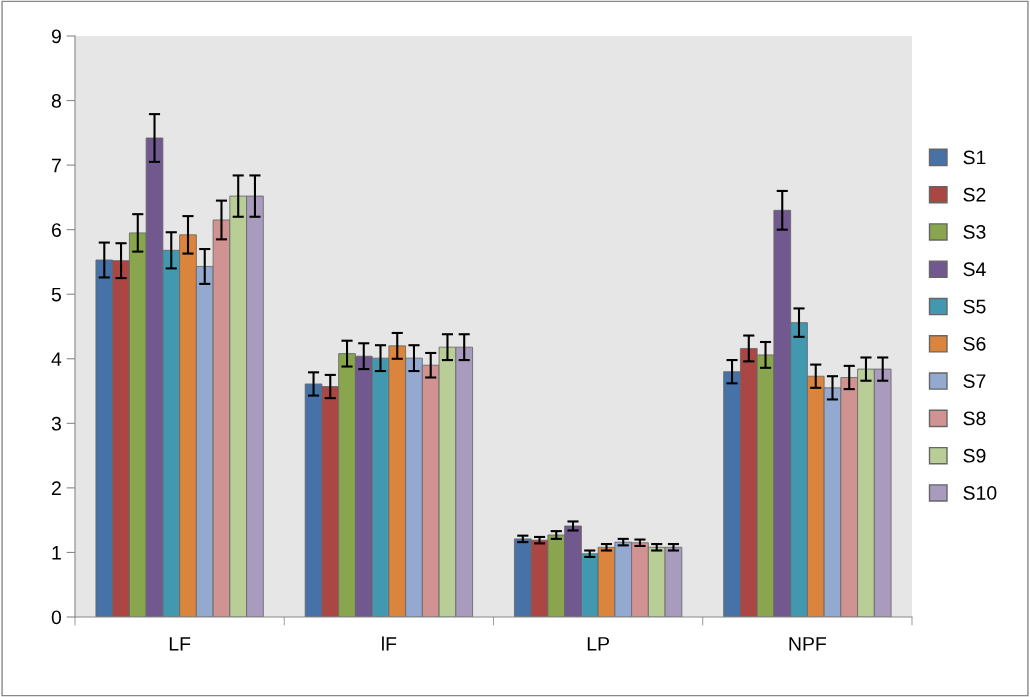 This screenshot has height=697, width=1030. I want to click on legend-label: S7, so click(974, 381).